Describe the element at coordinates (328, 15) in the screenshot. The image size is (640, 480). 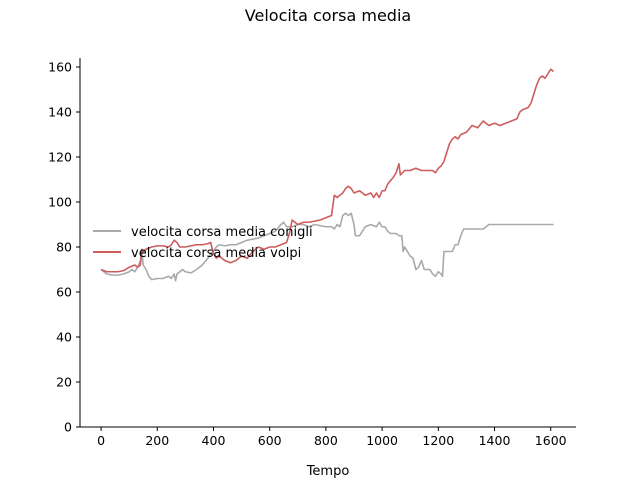
I see `chart-title: Velocita corsa media` at that location.